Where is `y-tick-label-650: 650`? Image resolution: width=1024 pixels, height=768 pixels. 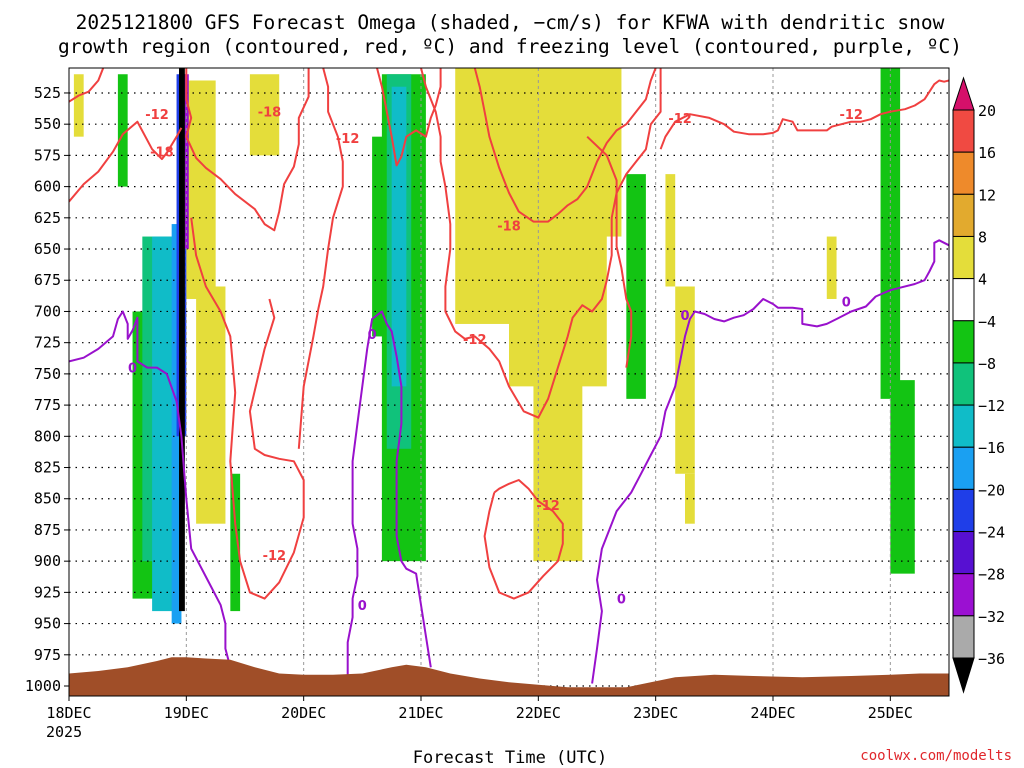 y-tick-label-650: 650 is located at coordinates (47, 249).